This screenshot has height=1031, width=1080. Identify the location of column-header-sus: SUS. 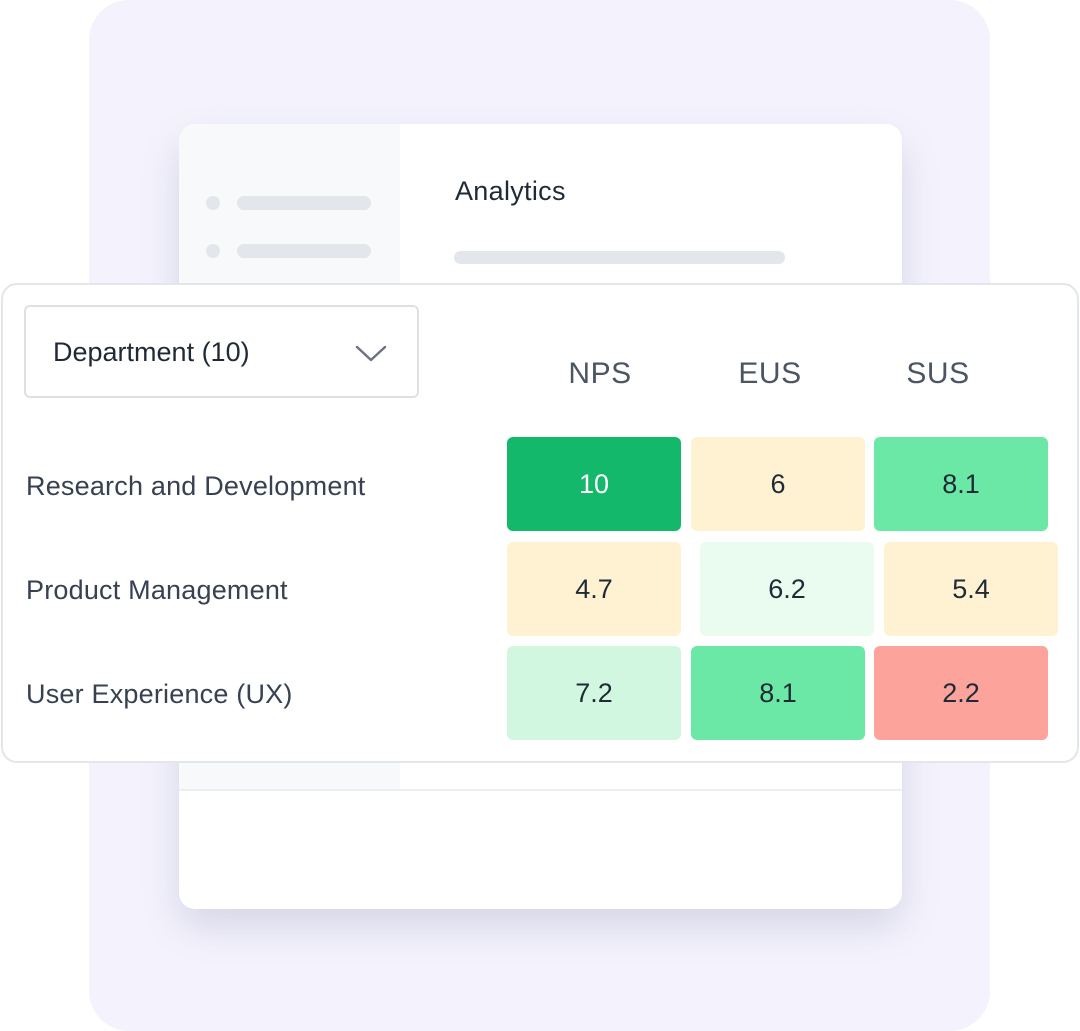
(938, 373).